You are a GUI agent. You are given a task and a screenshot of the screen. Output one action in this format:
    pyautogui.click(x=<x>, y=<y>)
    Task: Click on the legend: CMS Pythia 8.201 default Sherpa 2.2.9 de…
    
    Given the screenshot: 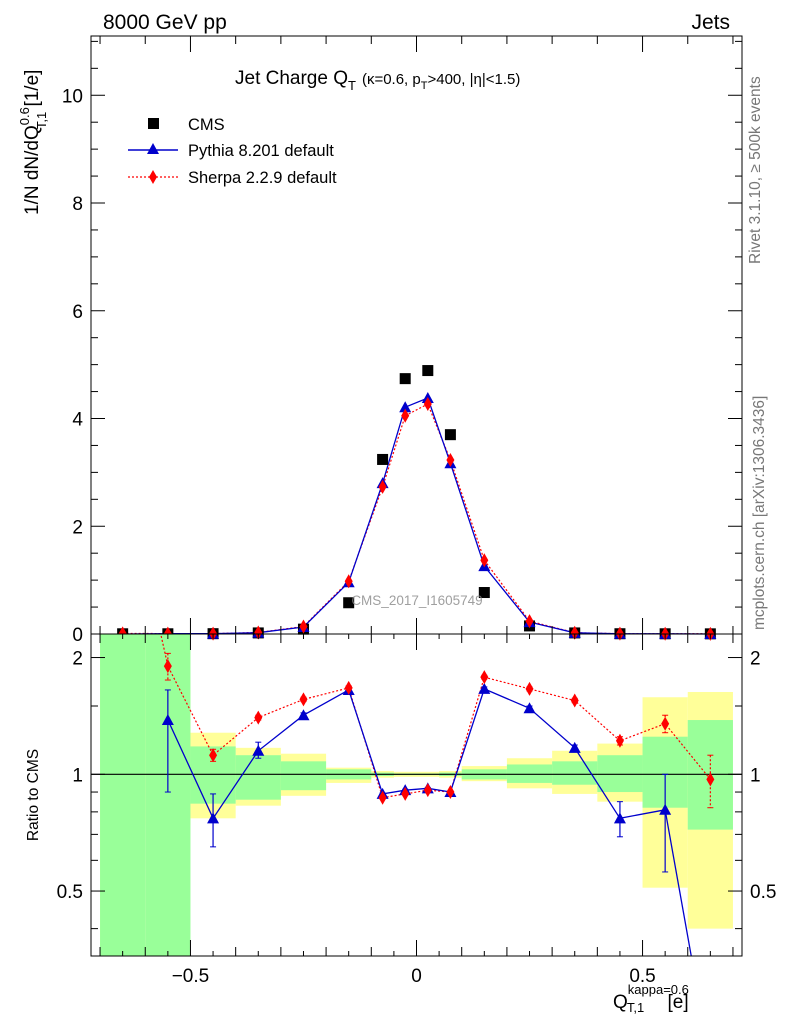 What is the action you would take?
    pyautogui.click(x=232, y=151)
    